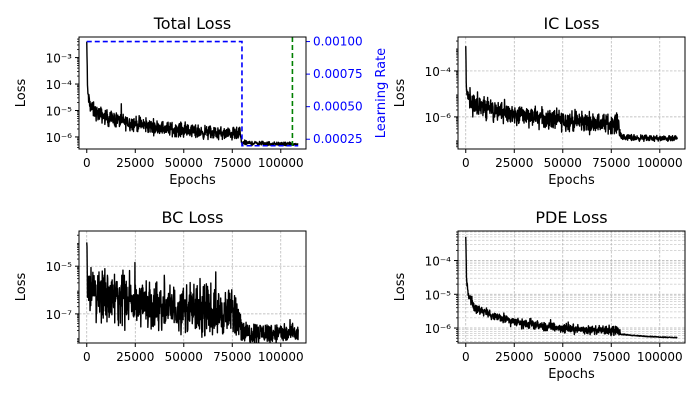  What do you see at coordinates (192, 180) in the screenshot?
I see `total-x-axis-label: Epochs` at bounding box center [192, 180].